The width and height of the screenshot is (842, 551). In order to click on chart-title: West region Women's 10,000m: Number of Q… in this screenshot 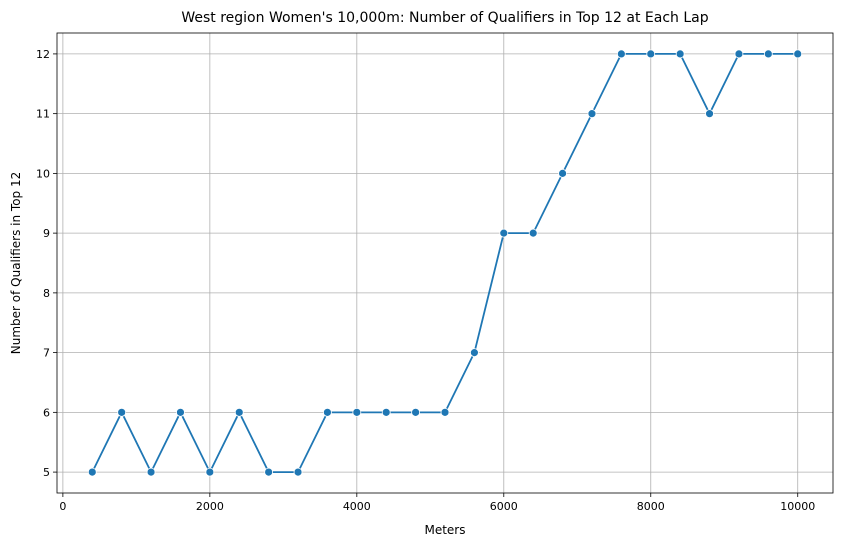, I will do `click(444, 18)`.